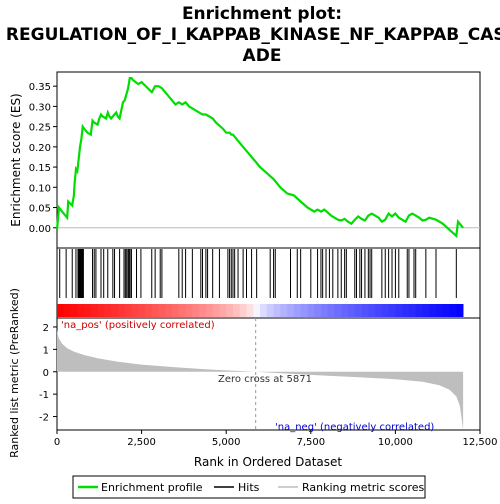 The height and width of the screenshot is (504, 500). Describe the element at coordinates (354, 427) in the screenshot. I see `neg-correlated-label: 'na_neg' (negatively correlated)` at that location.